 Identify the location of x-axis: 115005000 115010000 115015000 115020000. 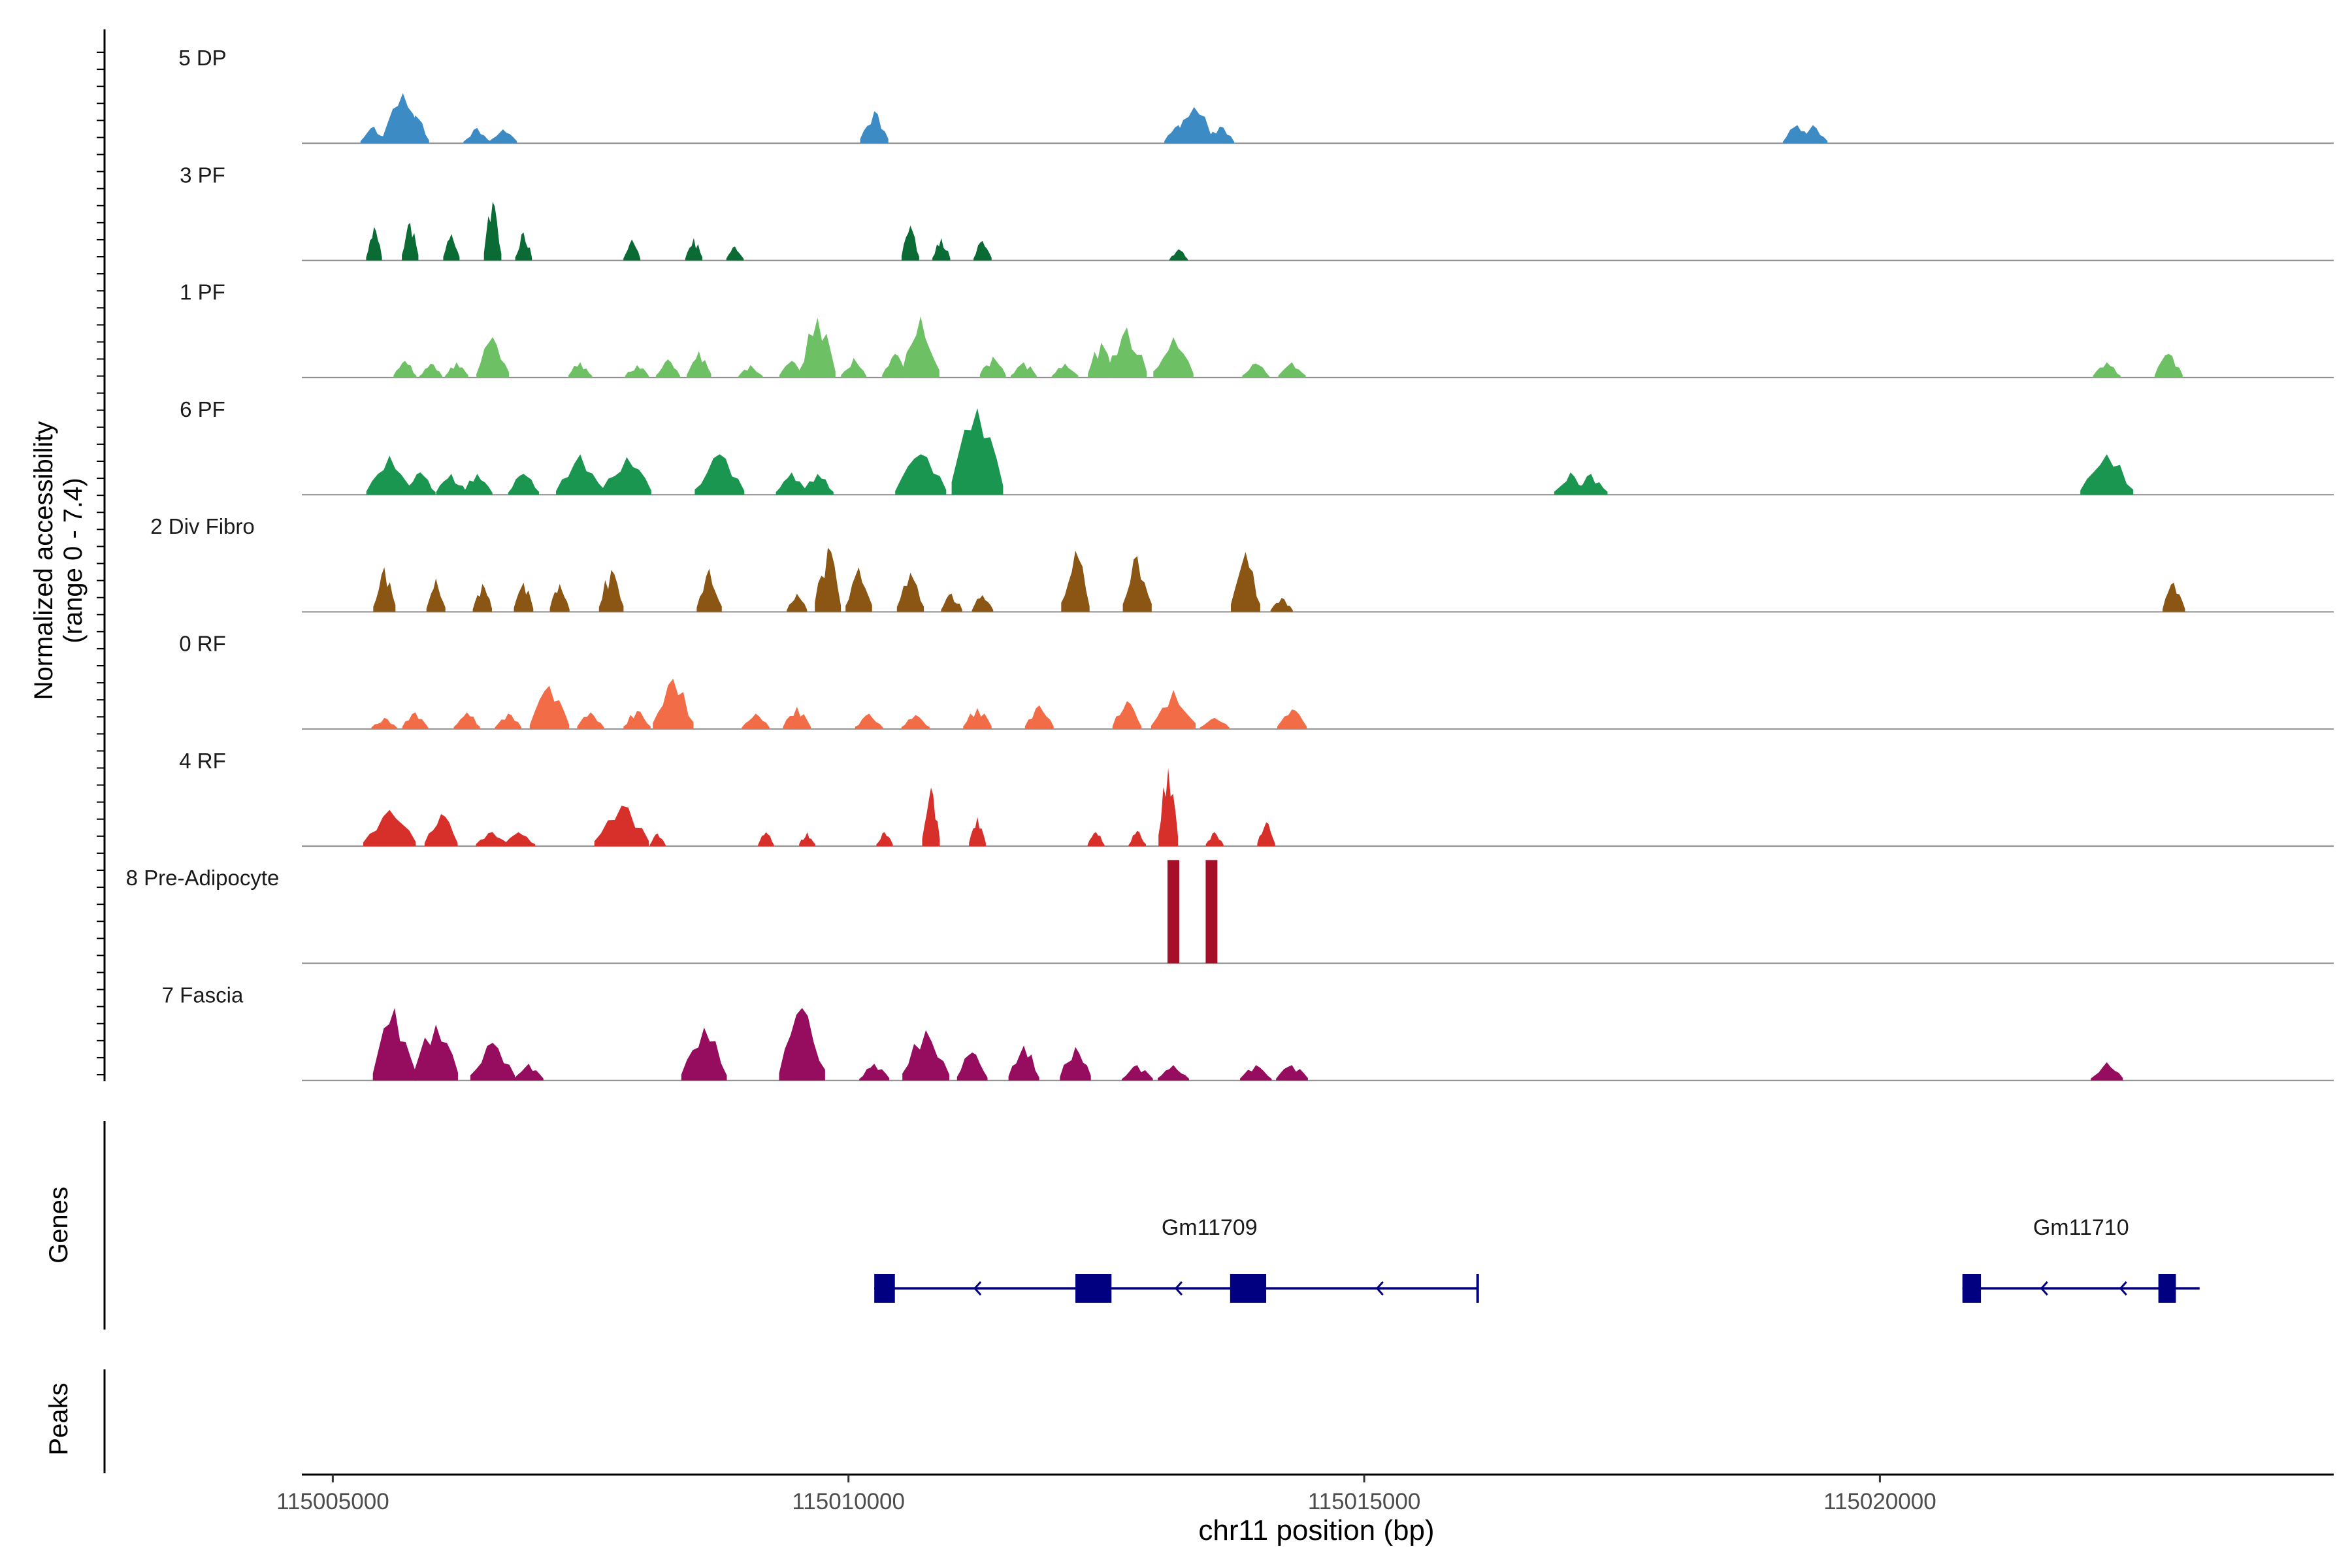
(1305, 1493).